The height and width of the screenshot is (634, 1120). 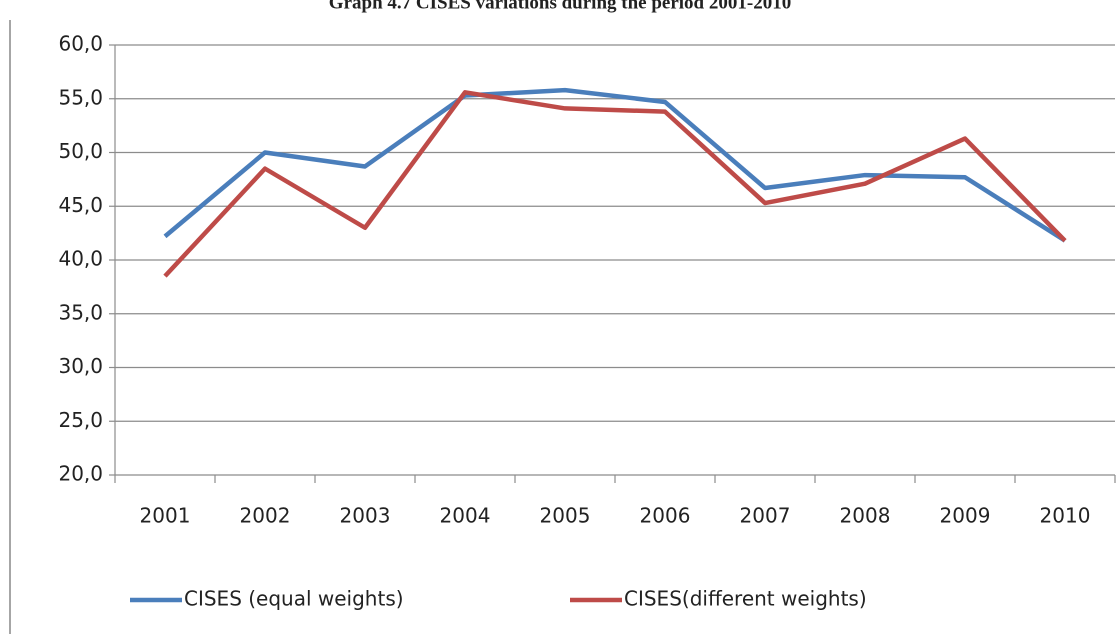 I want to click on x-tick-label: 2006, so click(x=665, y=516).